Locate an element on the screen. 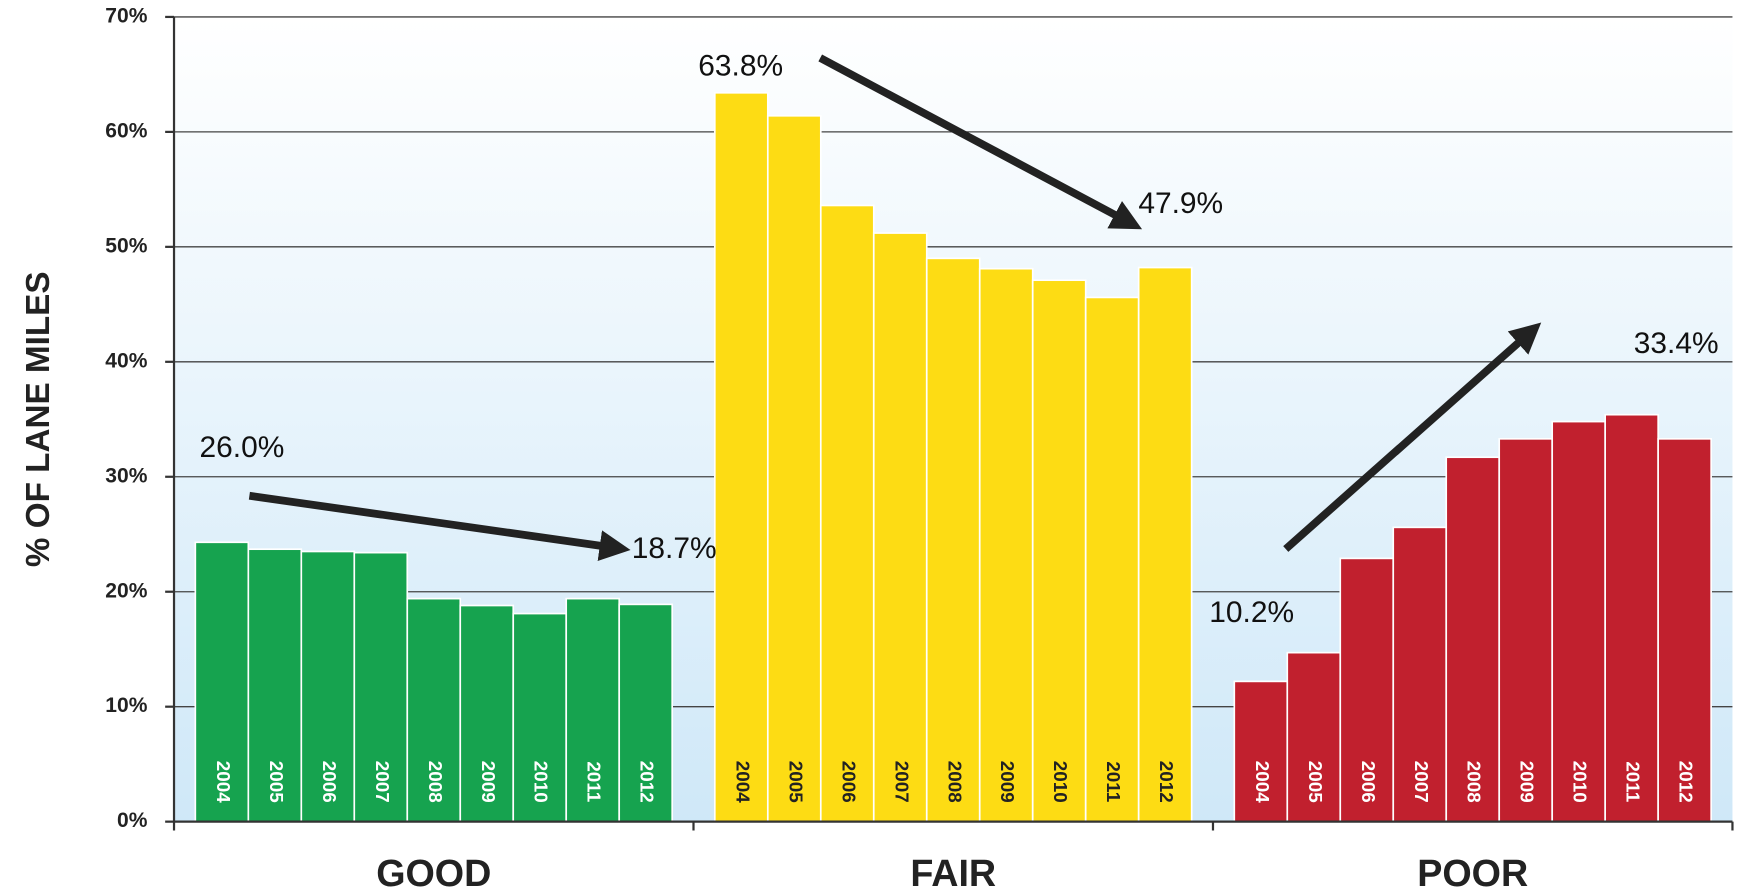 This screenshot has height=894, width=1738. group-label: POOR is located at coordinates (1472, 873).